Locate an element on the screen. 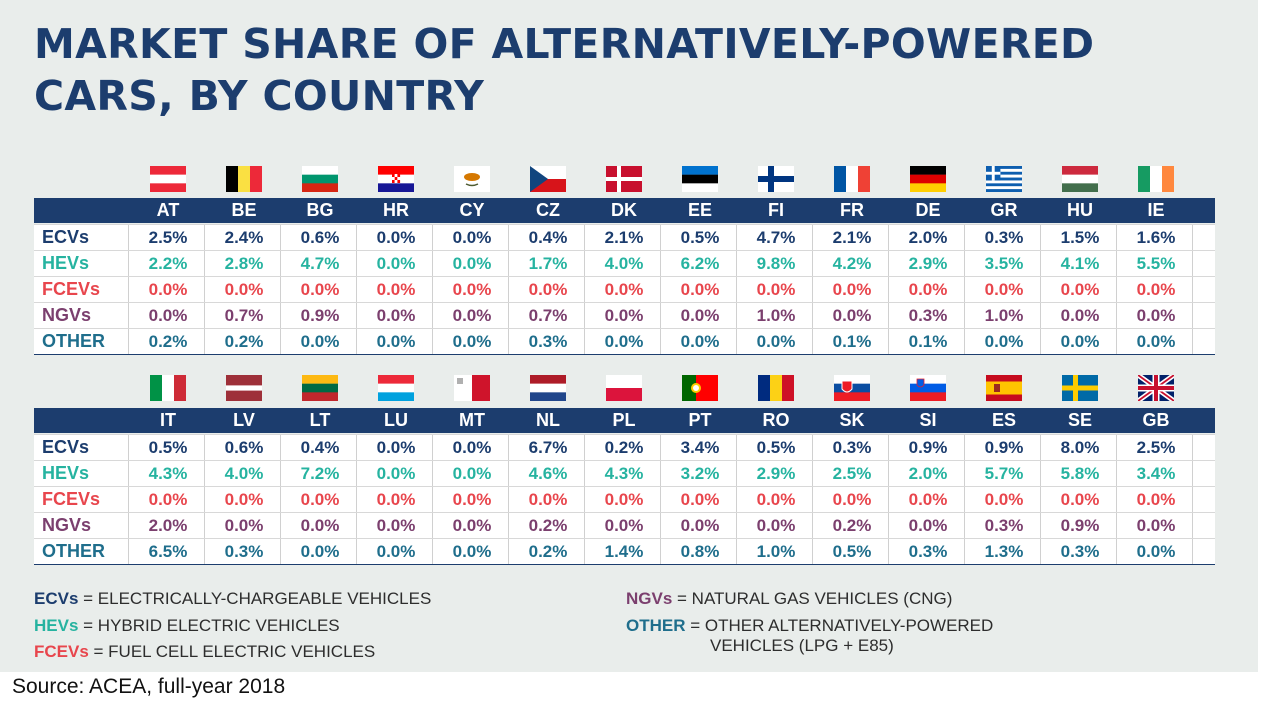 The width and height of the screenshot is (1266, 706). table-header-row: AT BE BG HR CY CZ DK EE FI FR DE GR HU IE is located at coordinates (624, 210).